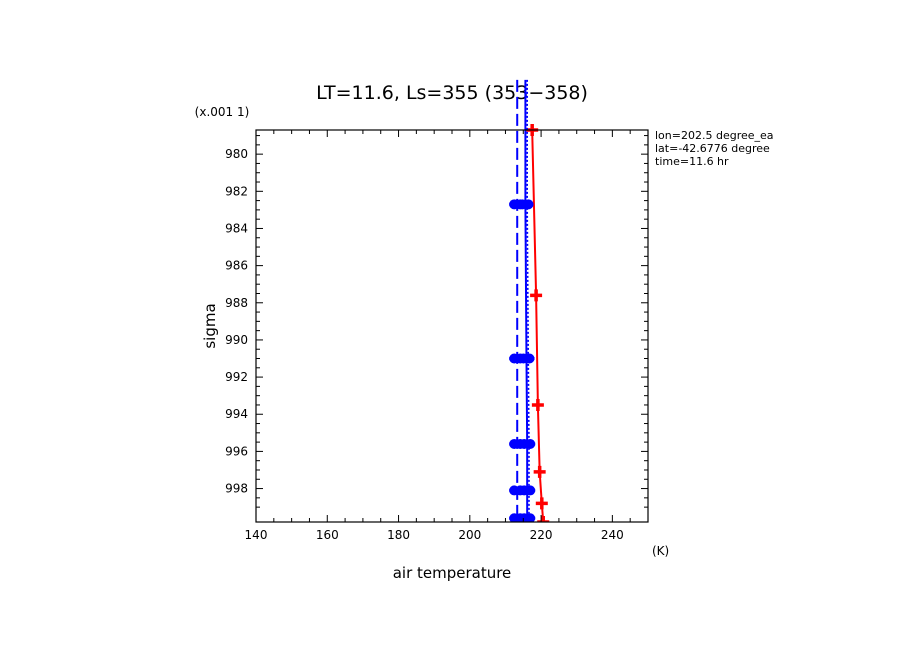  What do you see at coordinates (327, 535) in the screenshot?
I see `x-tick-label: 160` at bounding box center [327, 535].